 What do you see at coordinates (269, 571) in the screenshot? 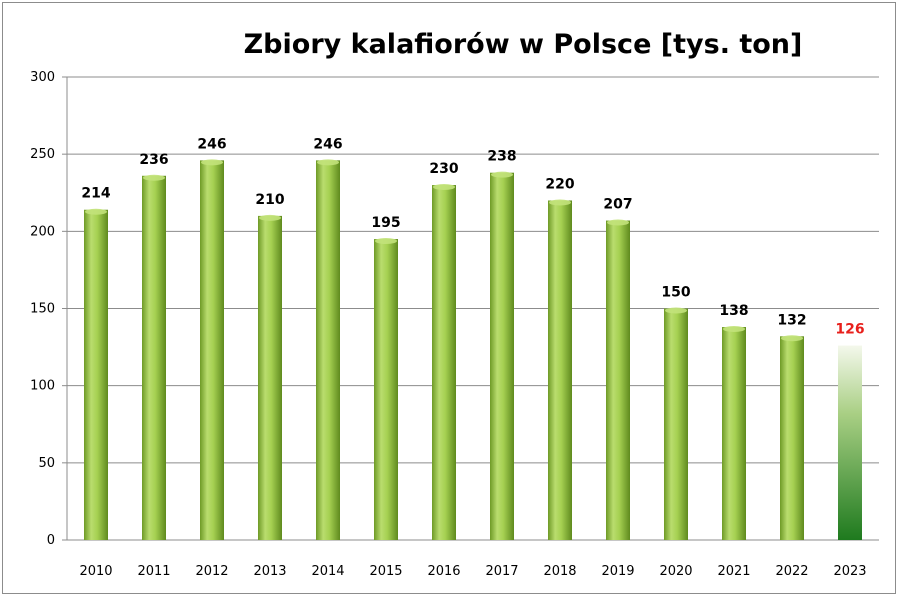
I see `x-tick-label: 2013` at bounding box center [269, 571].